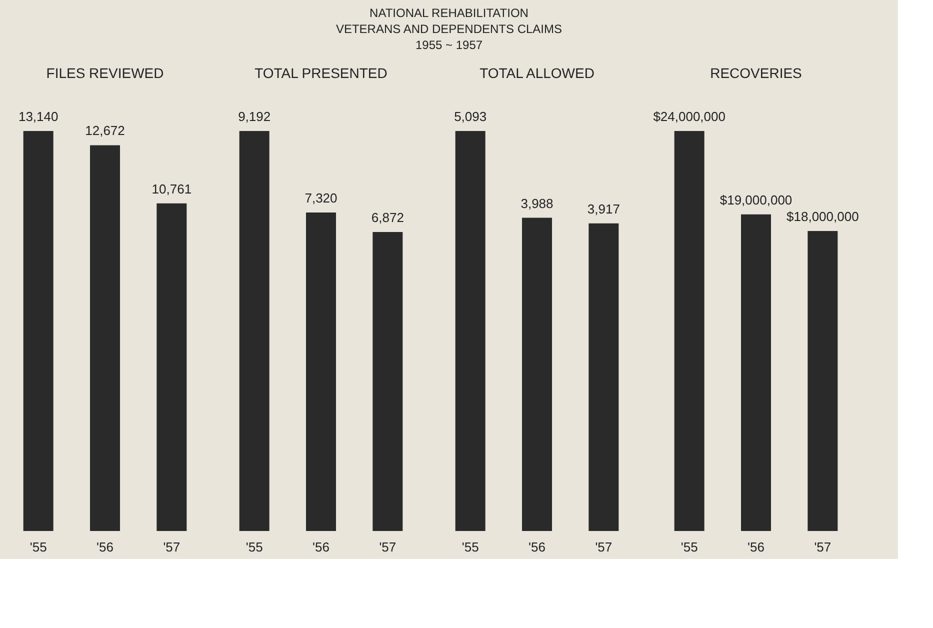  Describe the element at coordinates (603, 208) in the screenshot. I see `data-label: 3,917` at that location.